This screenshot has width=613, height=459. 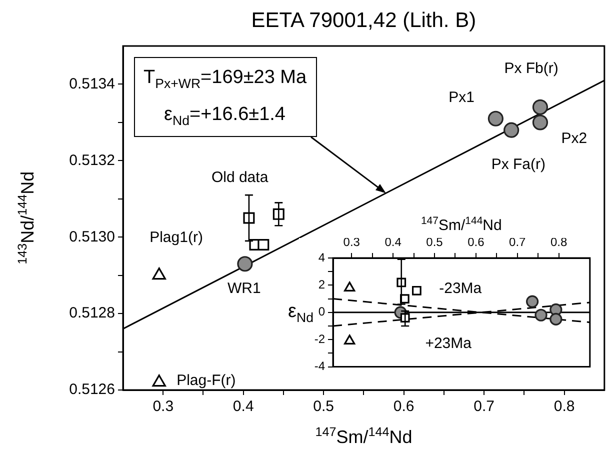 I want to click on y-tick-label: -4, so click(x=320, y=366).